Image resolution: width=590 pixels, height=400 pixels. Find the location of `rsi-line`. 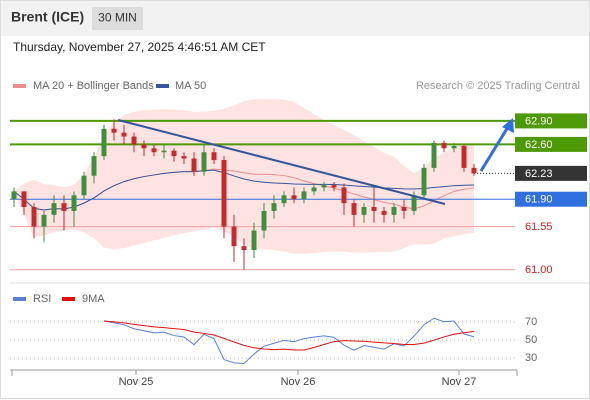

rsi-line is located at coordinates (289, 341).